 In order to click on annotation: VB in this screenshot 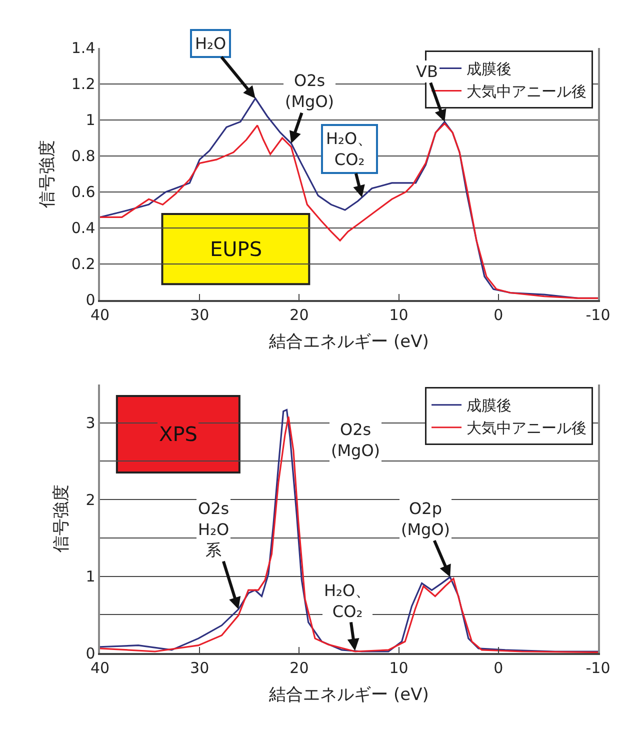, I will do `click(427, 71)`.